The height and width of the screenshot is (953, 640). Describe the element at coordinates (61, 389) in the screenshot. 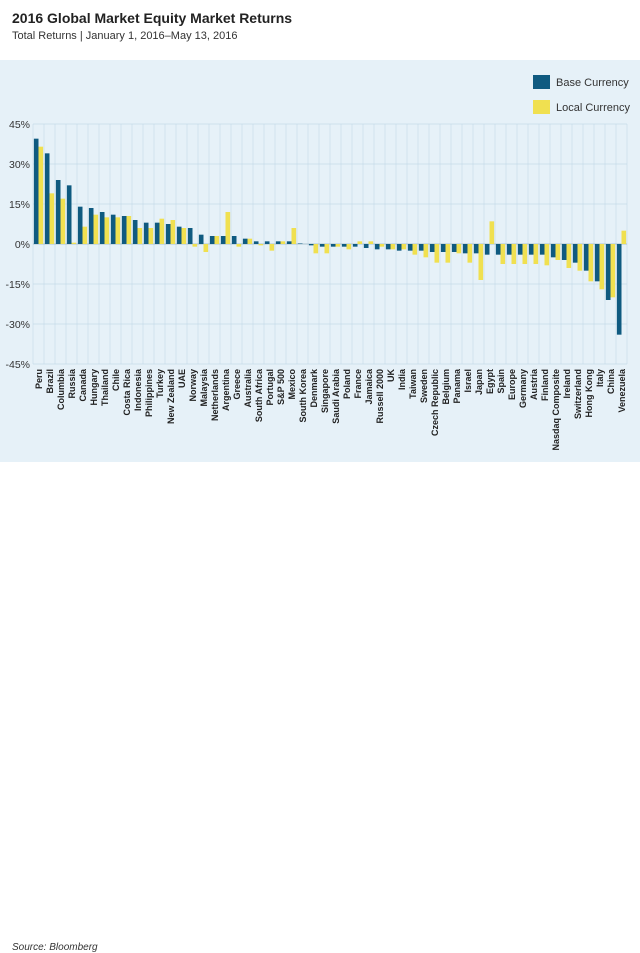

I see `x-tick-label: Columbia` at that location.